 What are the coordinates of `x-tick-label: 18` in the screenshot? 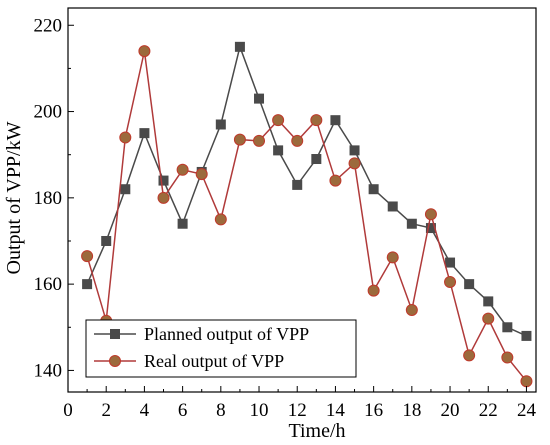 It's located at (411, 410).